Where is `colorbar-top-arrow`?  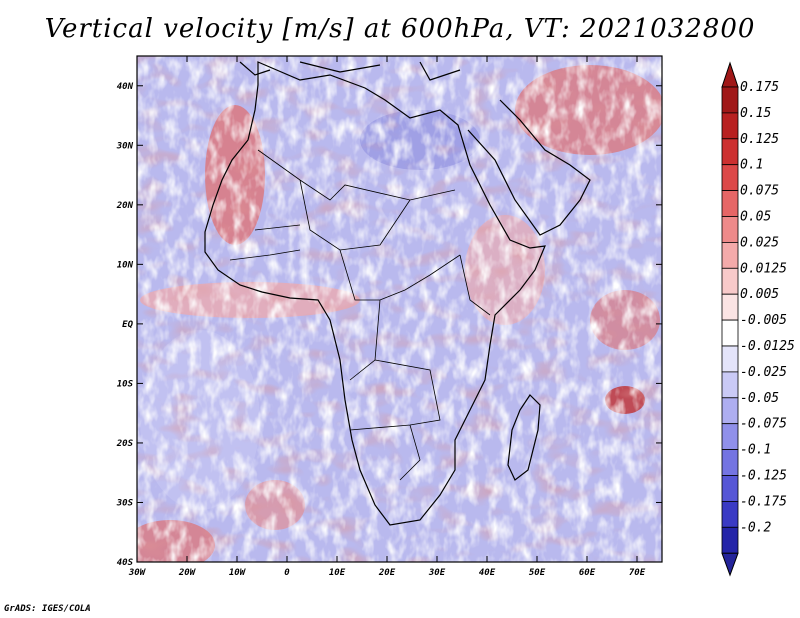
colorbar-top-arrow is located at coordinates (730, 74).